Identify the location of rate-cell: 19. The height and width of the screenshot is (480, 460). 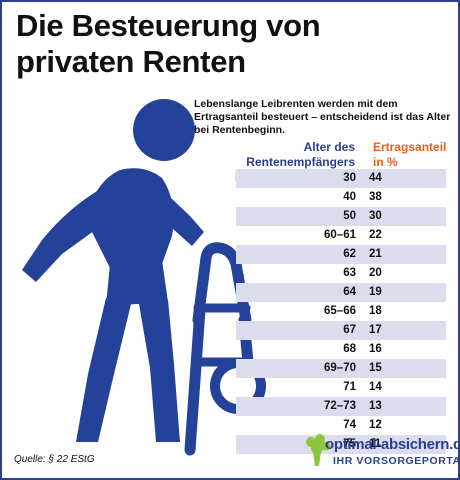
(375, 292).